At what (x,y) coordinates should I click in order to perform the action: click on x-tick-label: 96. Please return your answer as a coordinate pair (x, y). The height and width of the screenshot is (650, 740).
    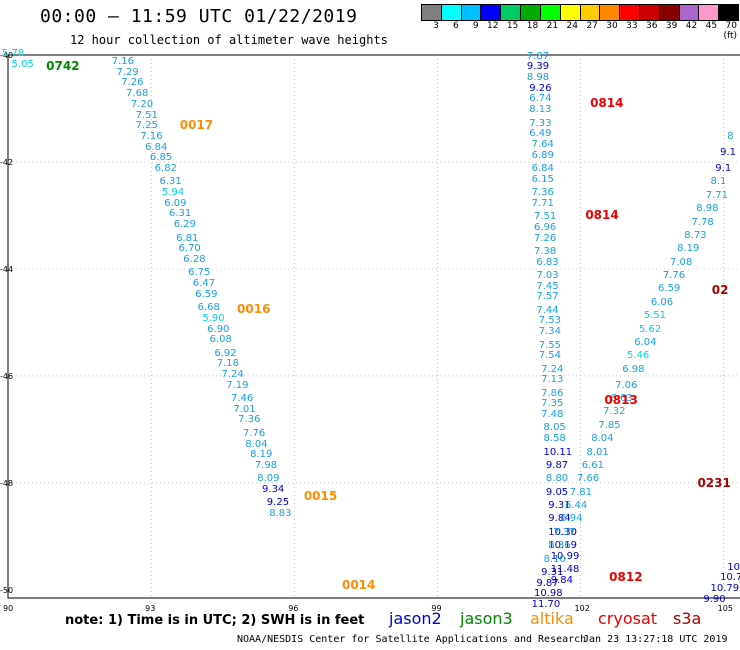
    Looking at the image, I should click on (293, 608).